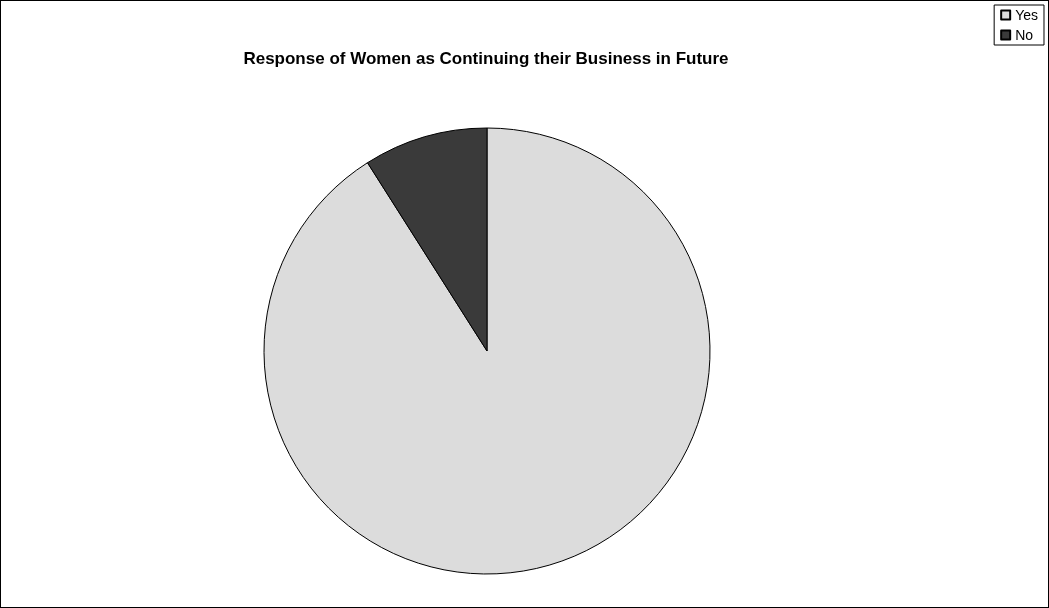 The width and height of the screenshot is (1049, 608). I want to click on legend-label: No, so click(1024, 35).